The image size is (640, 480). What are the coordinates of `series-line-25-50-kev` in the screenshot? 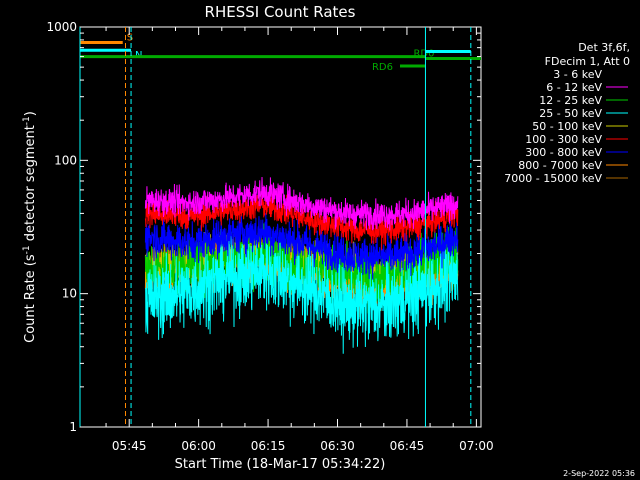 It's located at (301, 291).